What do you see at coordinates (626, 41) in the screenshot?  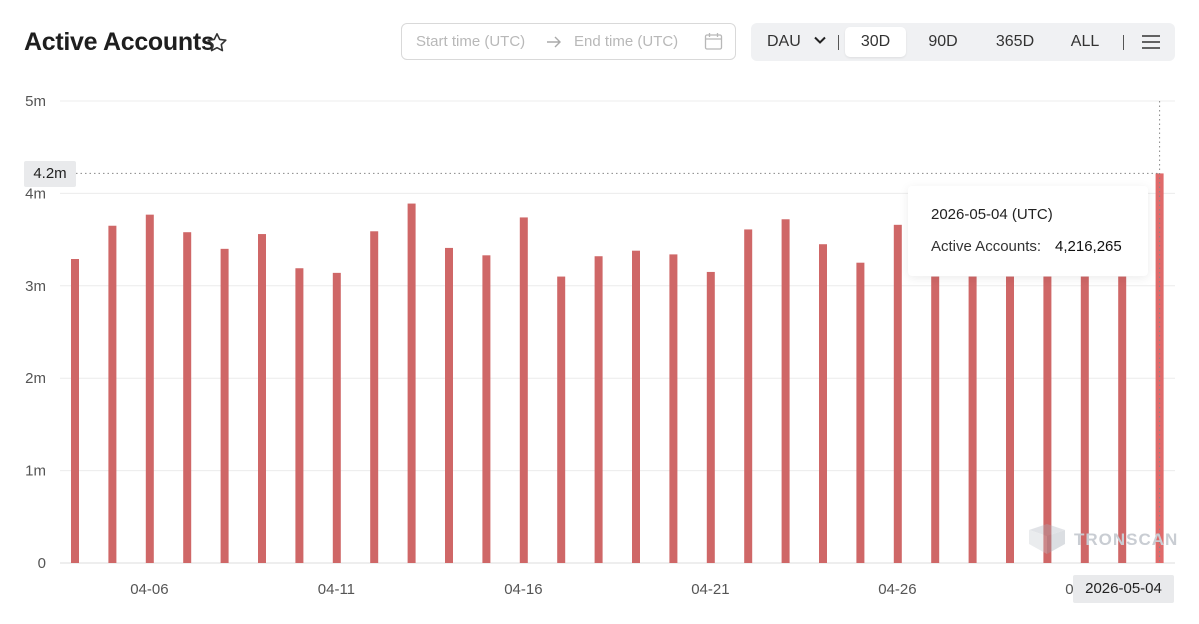 I see `end-time-input: End time (UTC)` at bounding box center [626, 41].